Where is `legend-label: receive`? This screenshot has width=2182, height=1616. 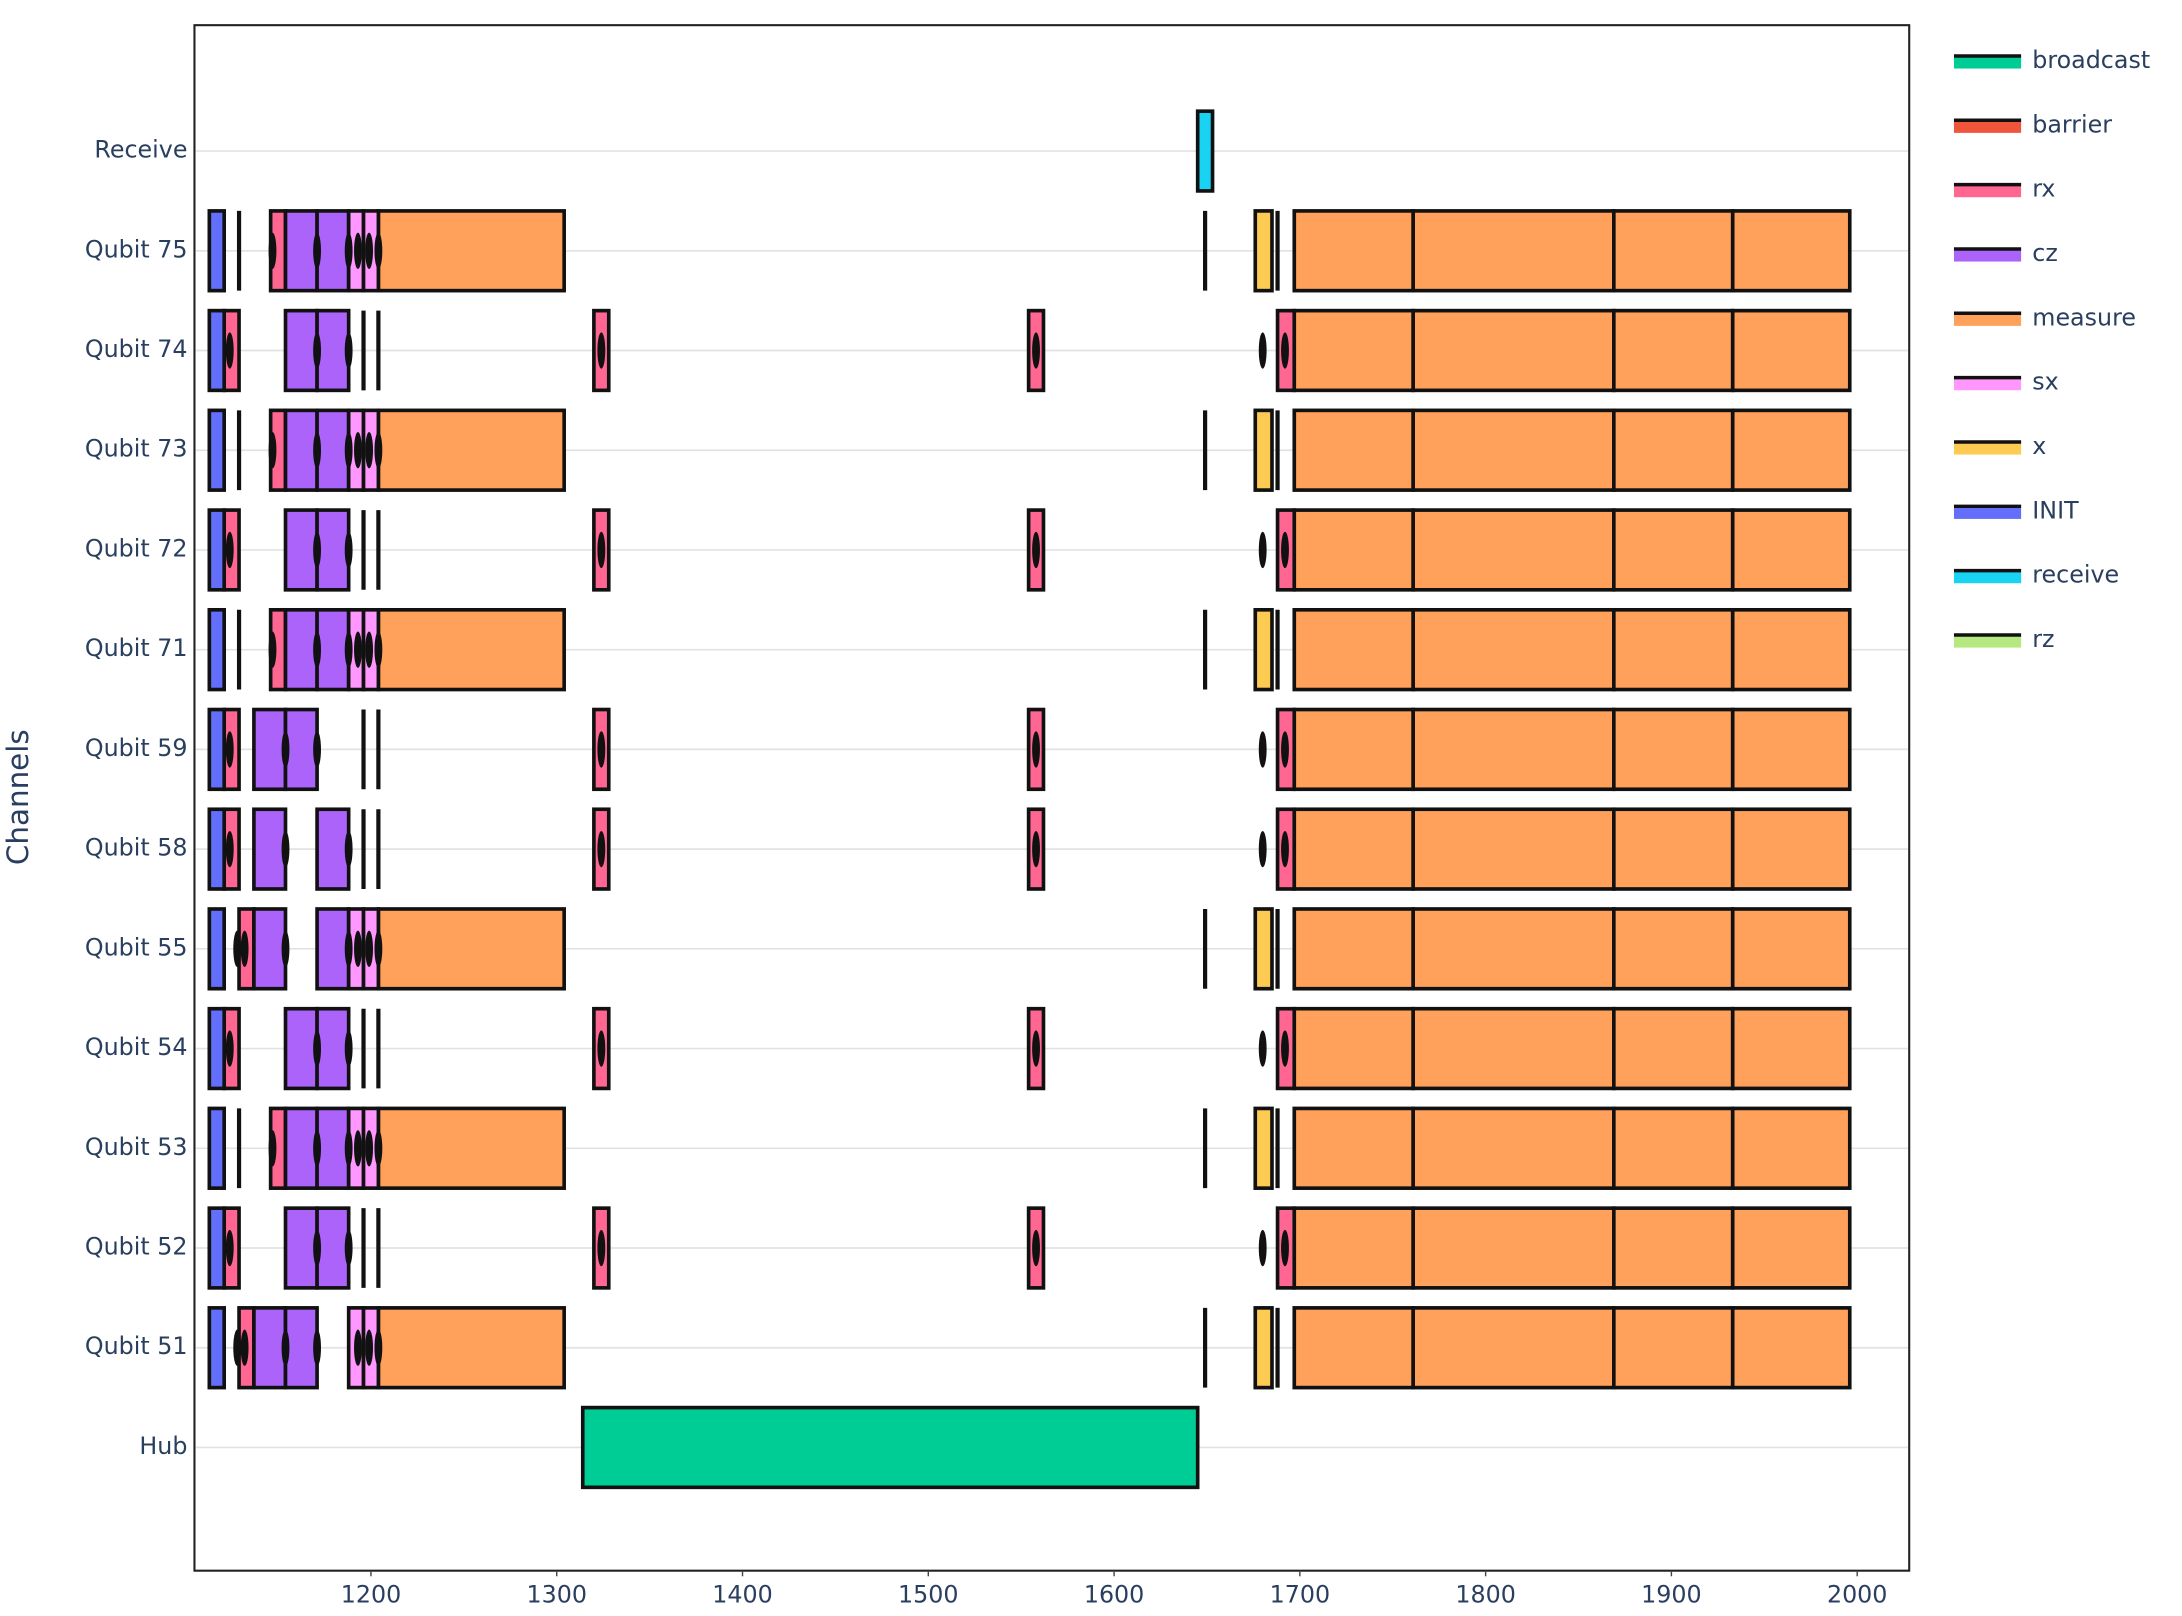
legend-label: receive is located at coordinates (2075, 575).